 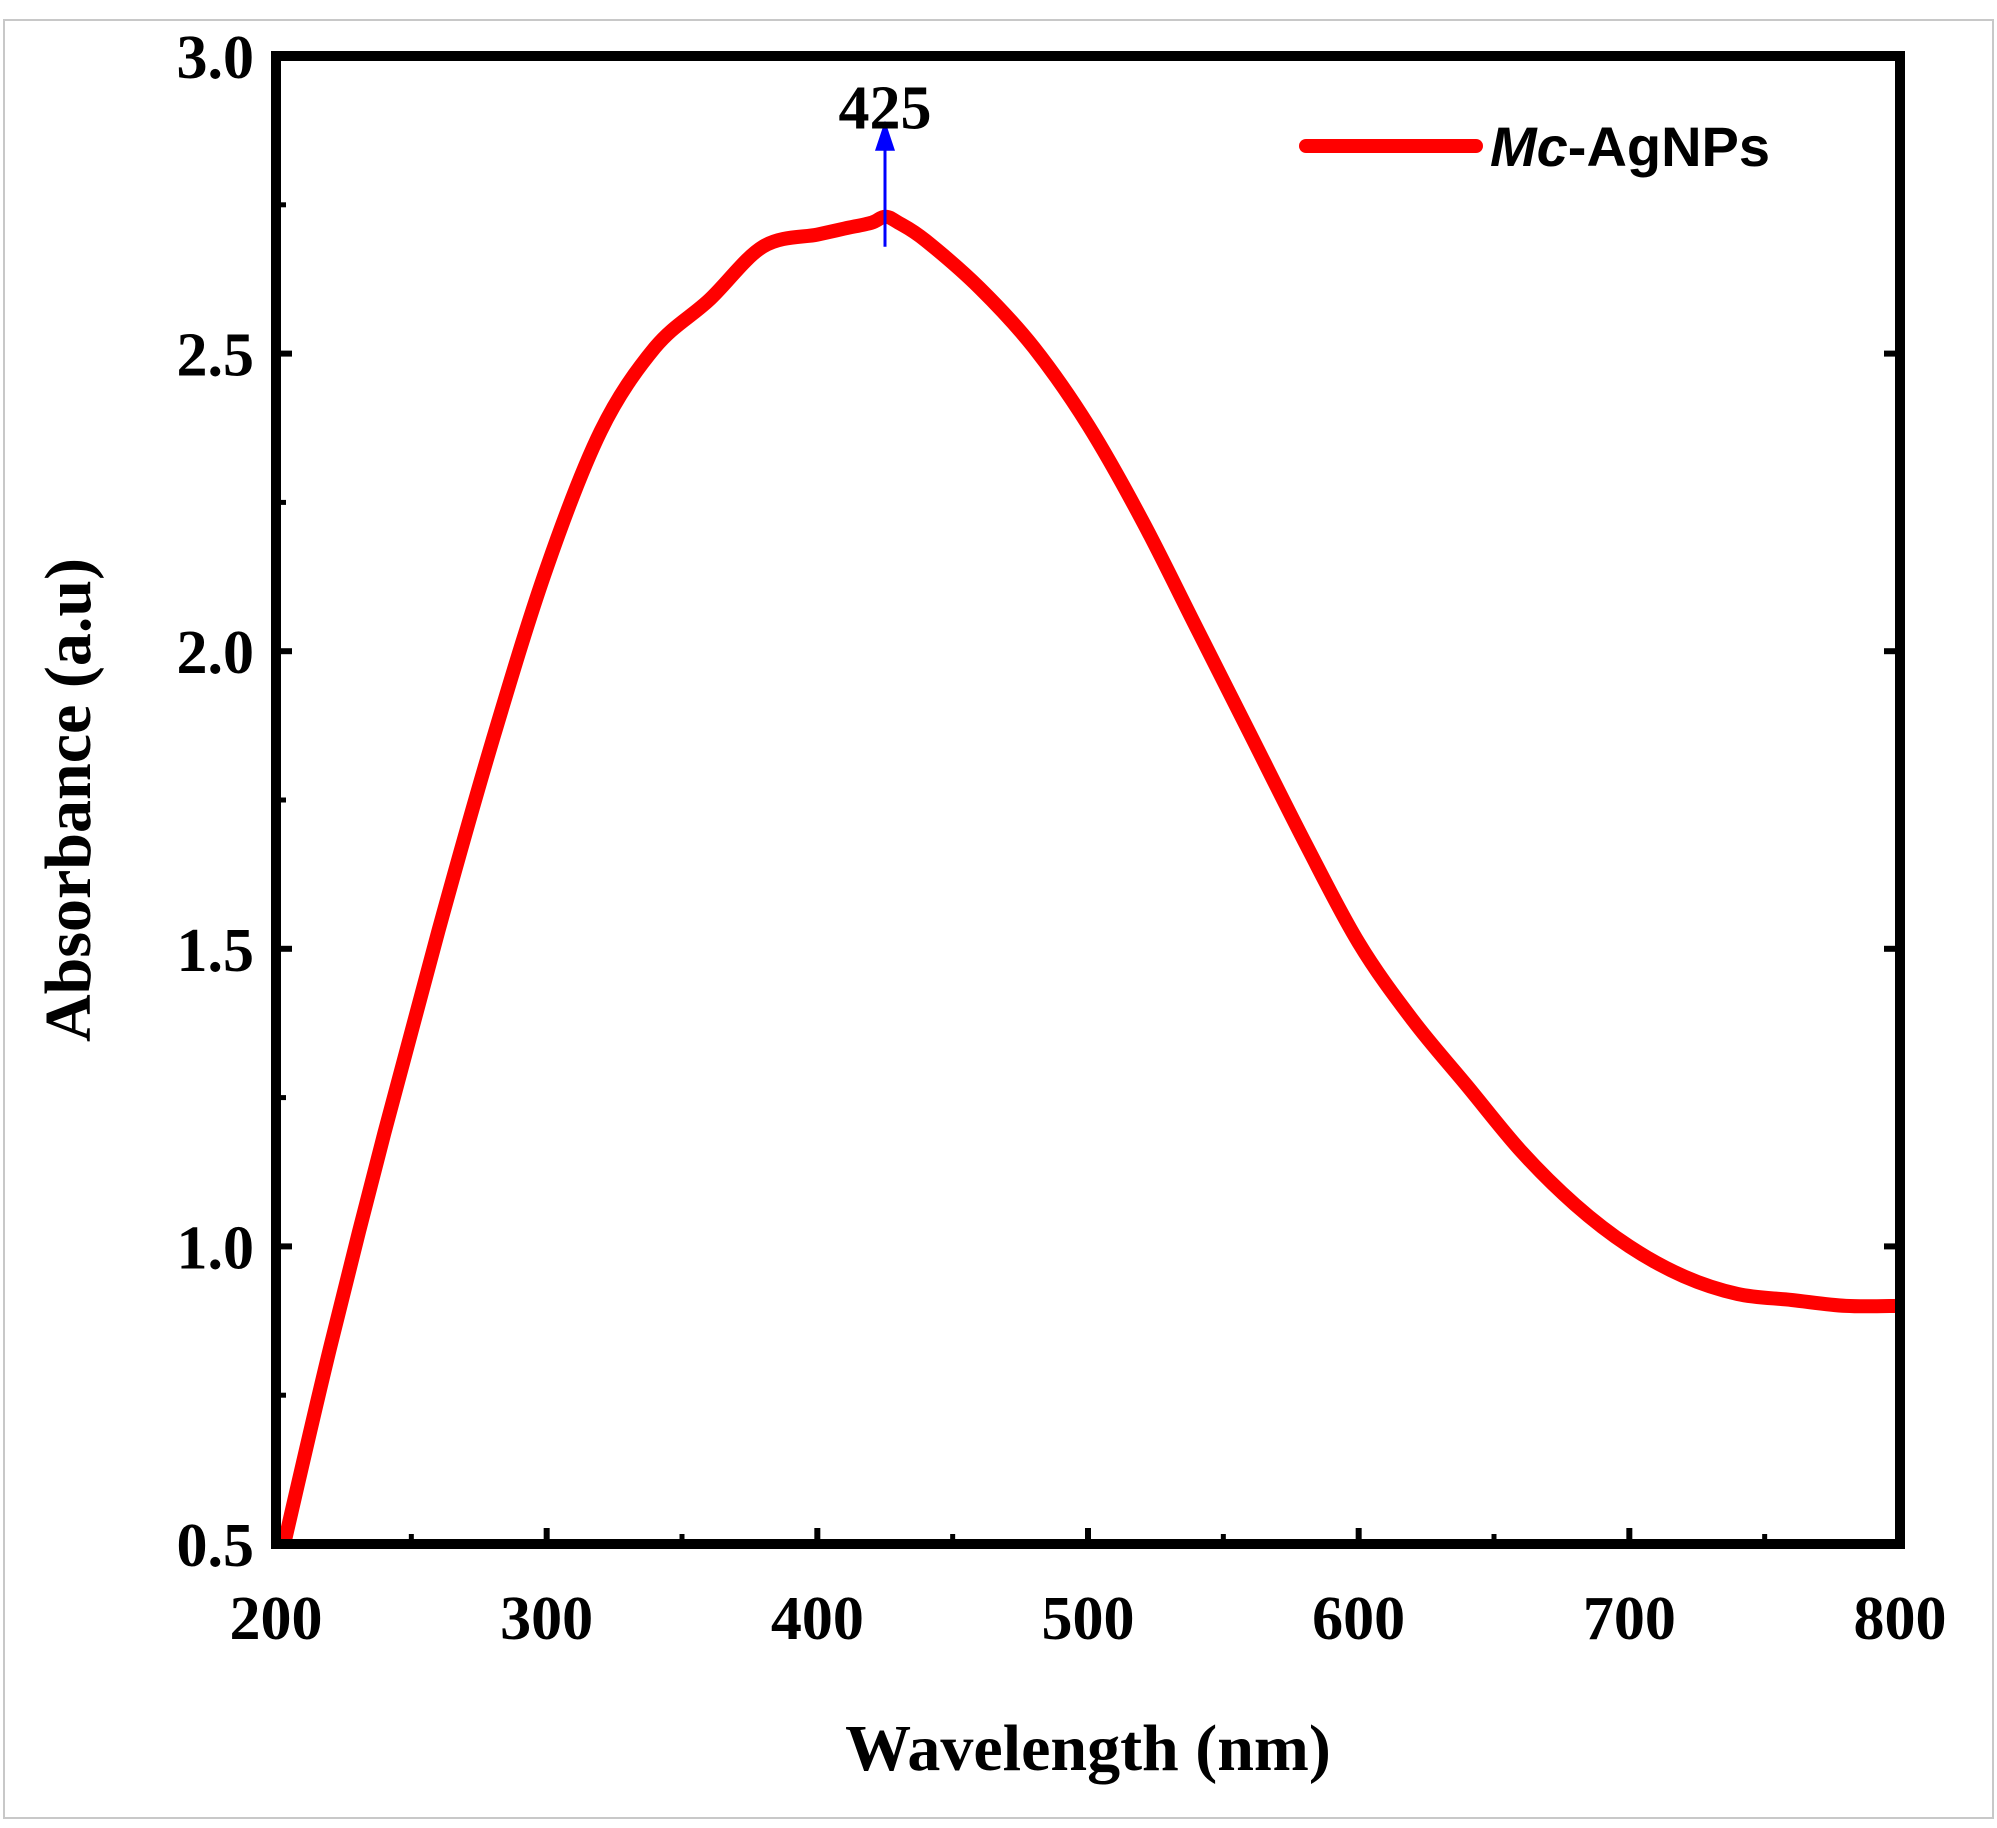 I want to click on y-axis-title: Absorbance (a.u), so click(x=68, y=800).